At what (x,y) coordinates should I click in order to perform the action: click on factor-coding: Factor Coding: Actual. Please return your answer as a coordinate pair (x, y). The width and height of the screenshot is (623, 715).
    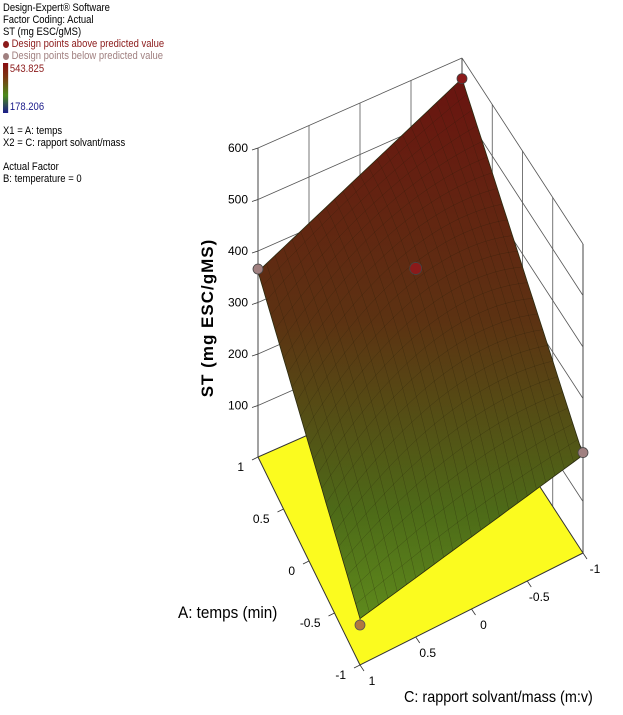
    Looking at the image, I should click on (48, 20).